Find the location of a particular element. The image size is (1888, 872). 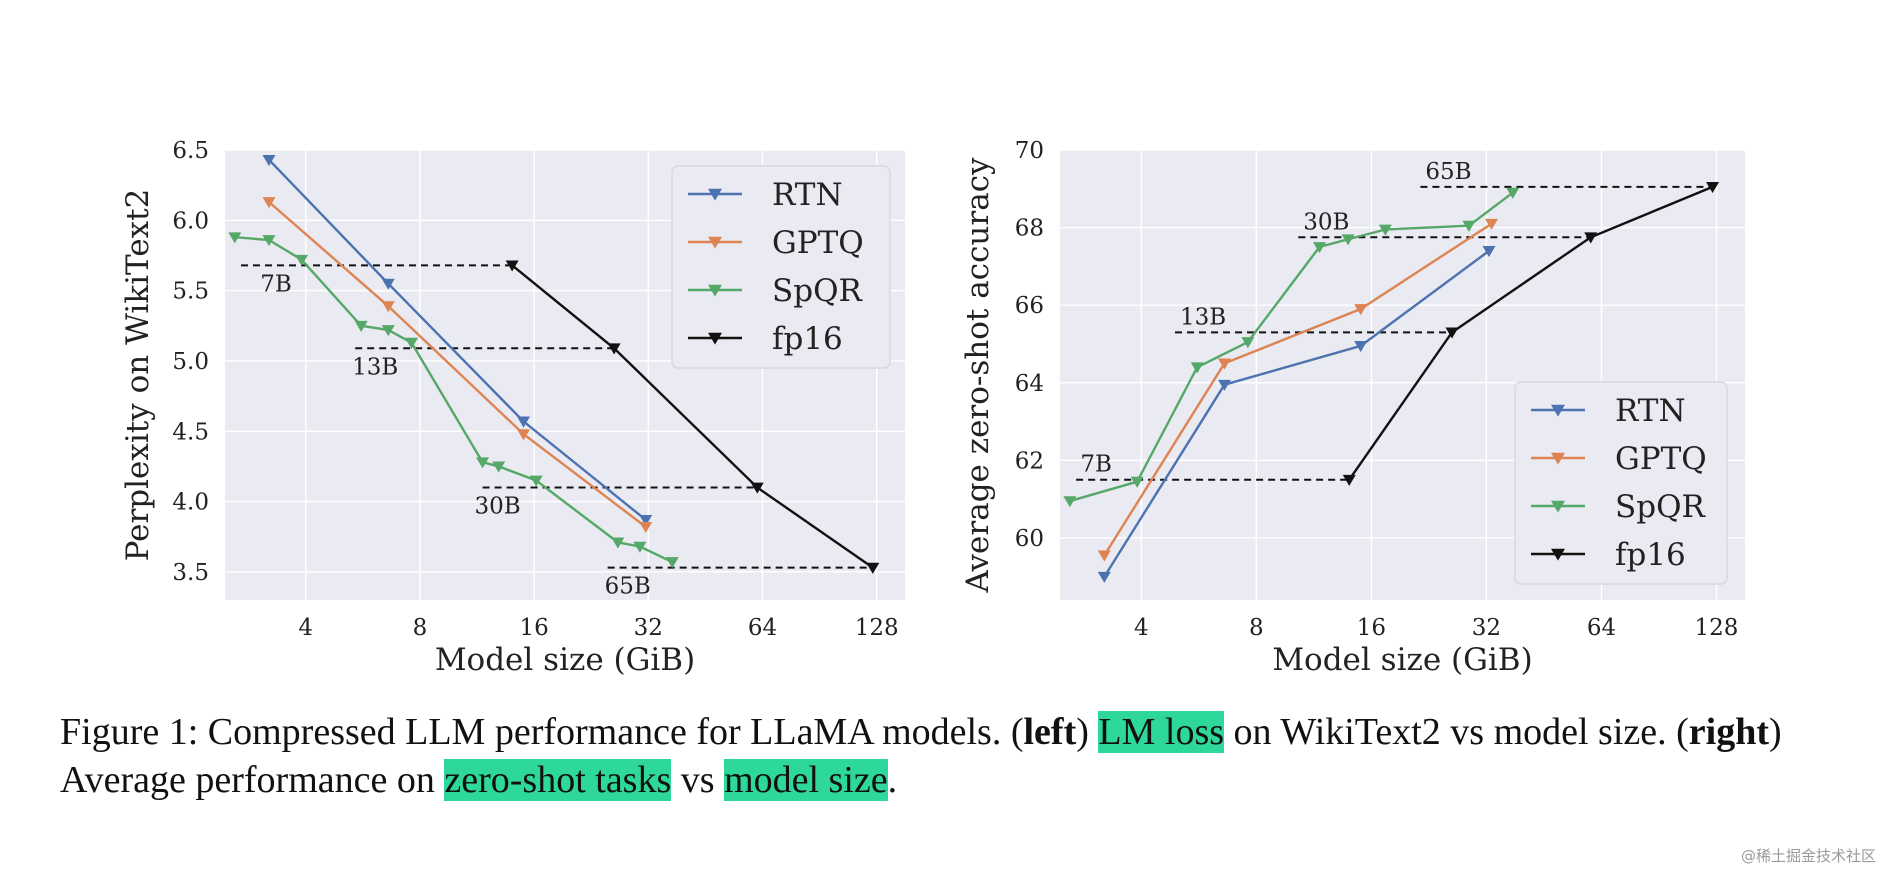

series-fp16 is located at coordinates (1531, 333).